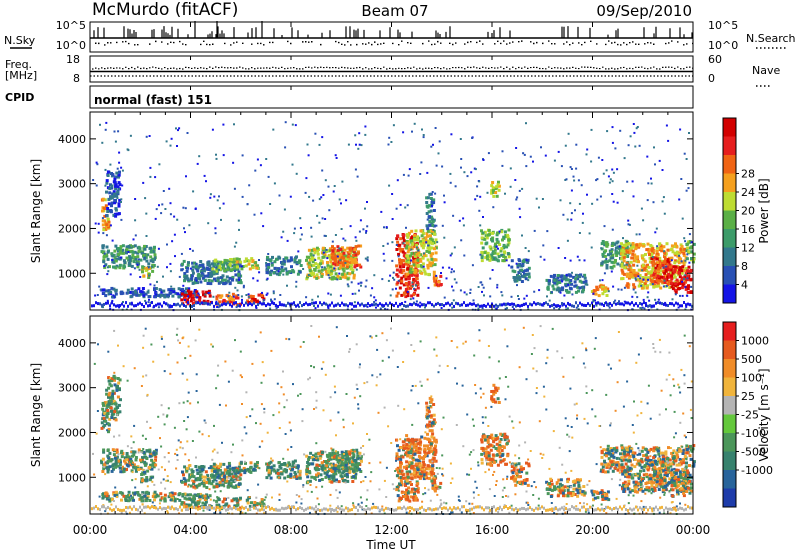 The image size is (800, 554). I want to click on noise-search-dots, so click(394, 43).